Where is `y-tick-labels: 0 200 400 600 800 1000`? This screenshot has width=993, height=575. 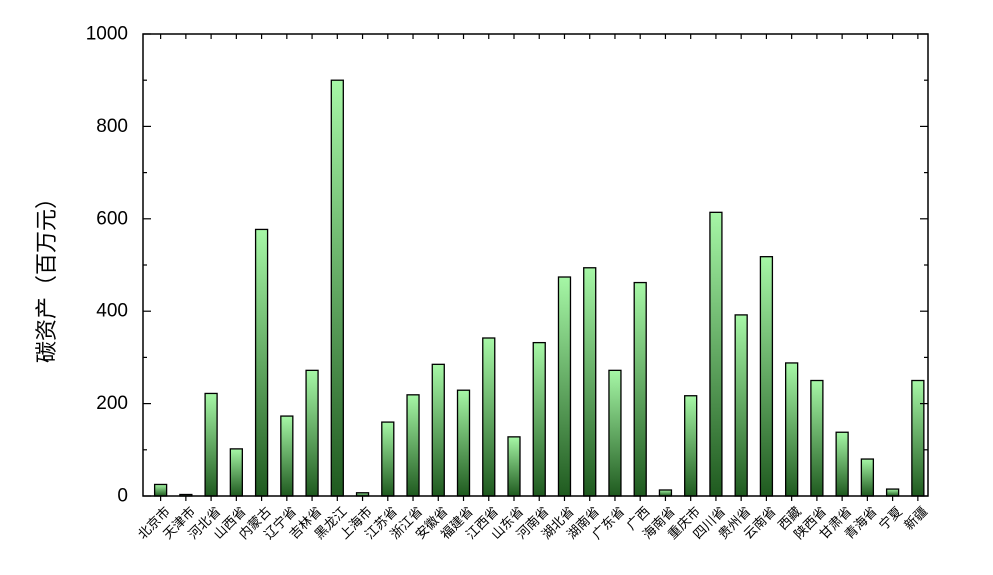 y-tick-labels: 0 200 400 600 800 1000 is located at coordinates (107, 265).